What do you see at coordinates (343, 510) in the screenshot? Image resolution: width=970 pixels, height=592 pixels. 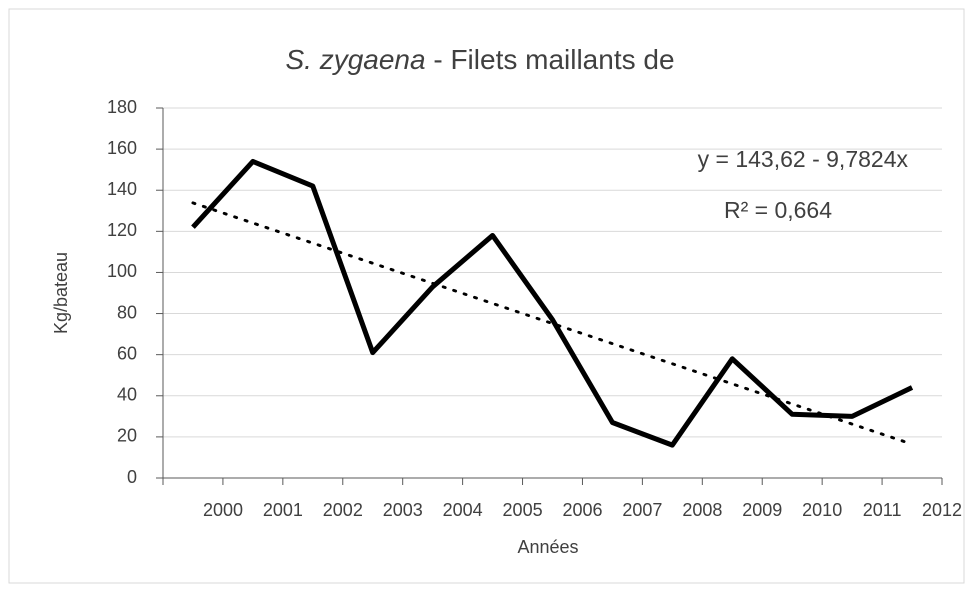 I see `x-tick-label: 2002` at bounding box center [343, 510].